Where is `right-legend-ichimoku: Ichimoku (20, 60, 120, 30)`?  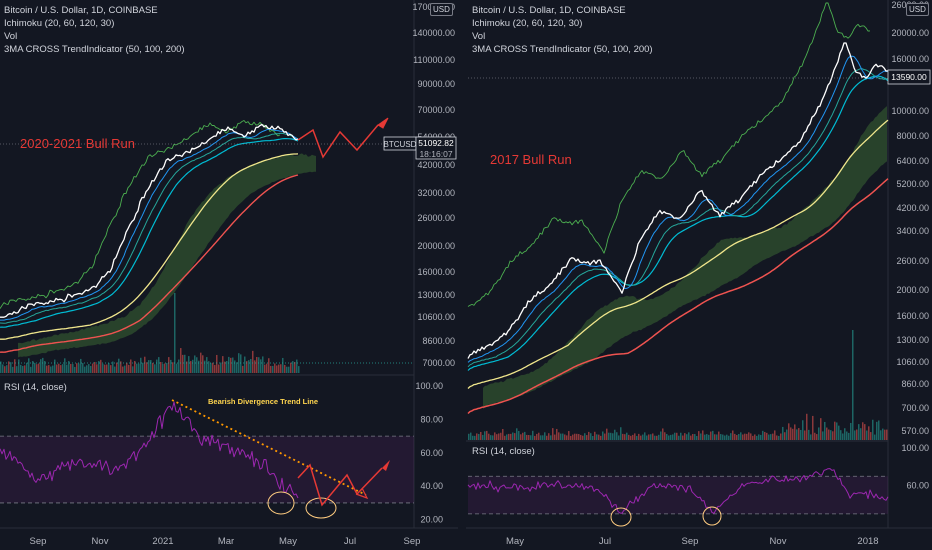
right-legend-ichimoku: Ichimoku (20, 60, 120, 30) is located at coordinates (527, 23).